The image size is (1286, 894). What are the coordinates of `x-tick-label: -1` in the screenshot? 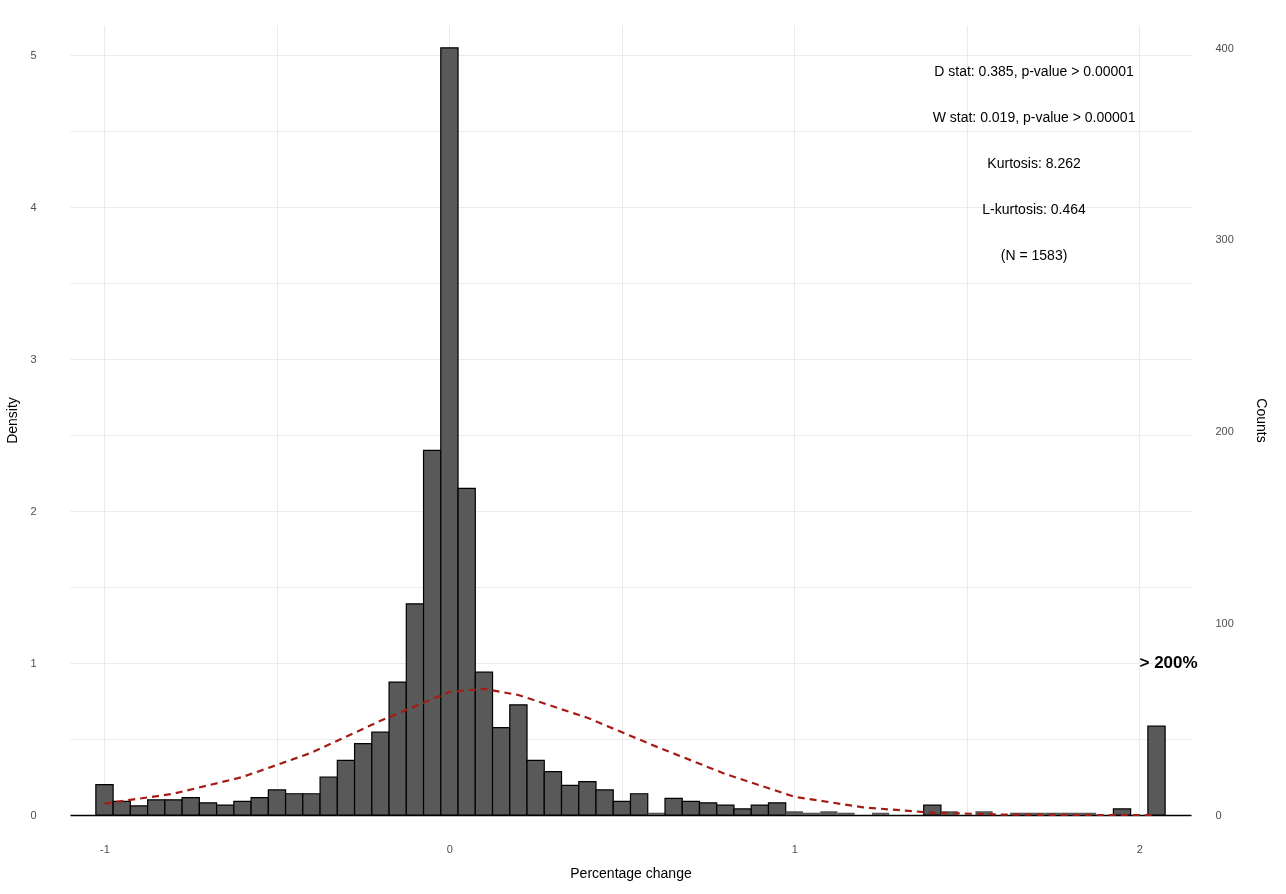 It's located at (105, 848).